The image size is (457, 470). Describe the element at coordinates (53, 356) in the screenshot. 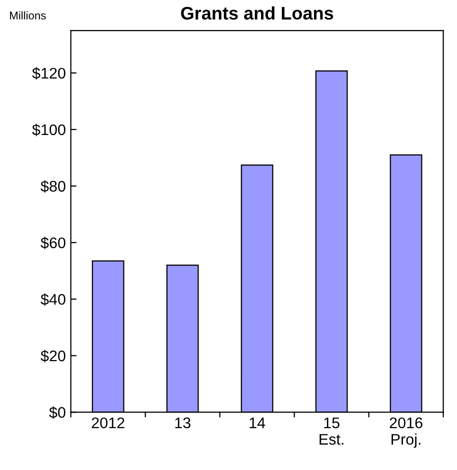

I see `y-tick-label: $20` at that location.